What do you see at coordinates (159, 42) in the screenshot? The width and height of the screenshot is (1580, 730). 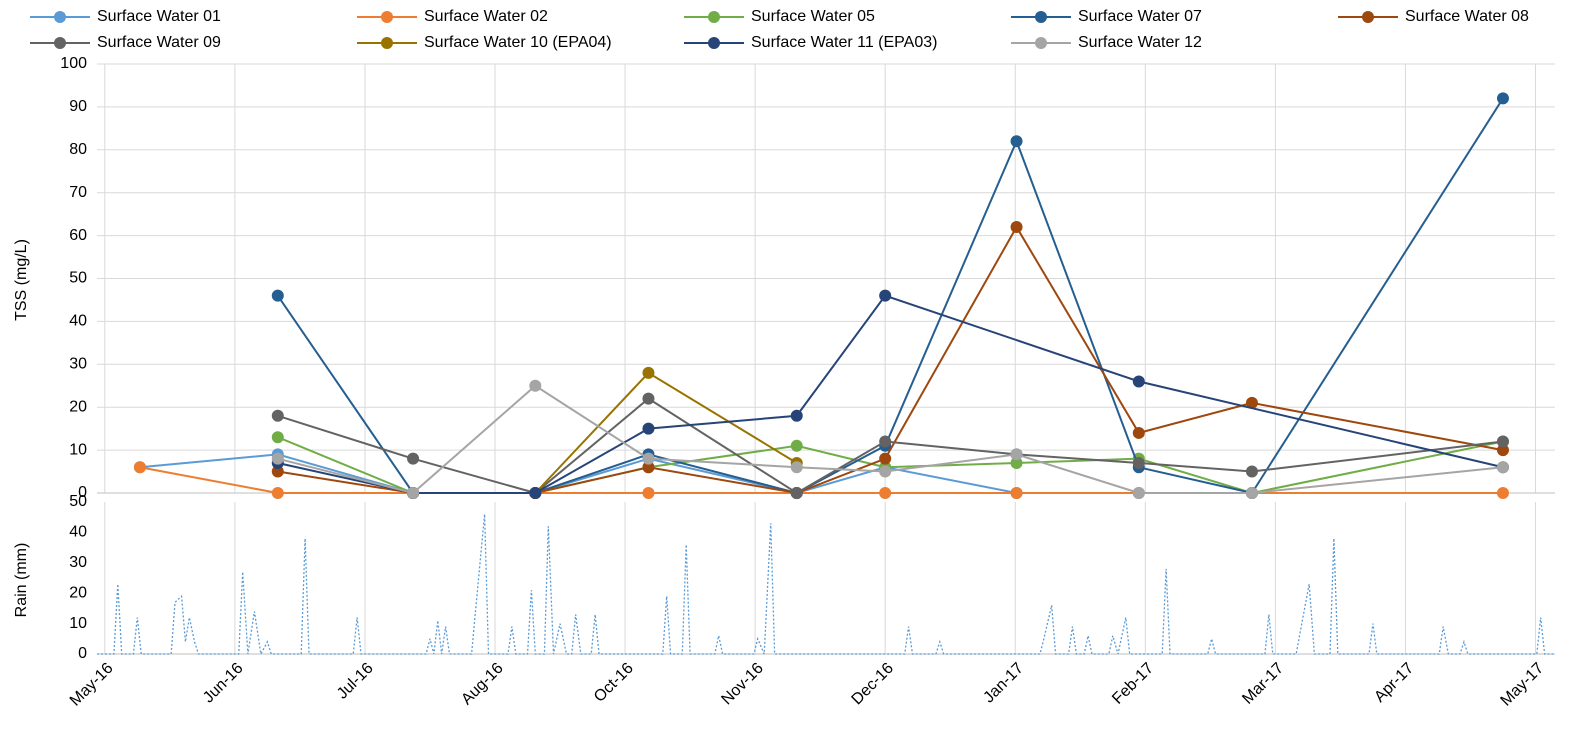 I see `legend-label: Surface Water 09` at bounding box center [159, 42].